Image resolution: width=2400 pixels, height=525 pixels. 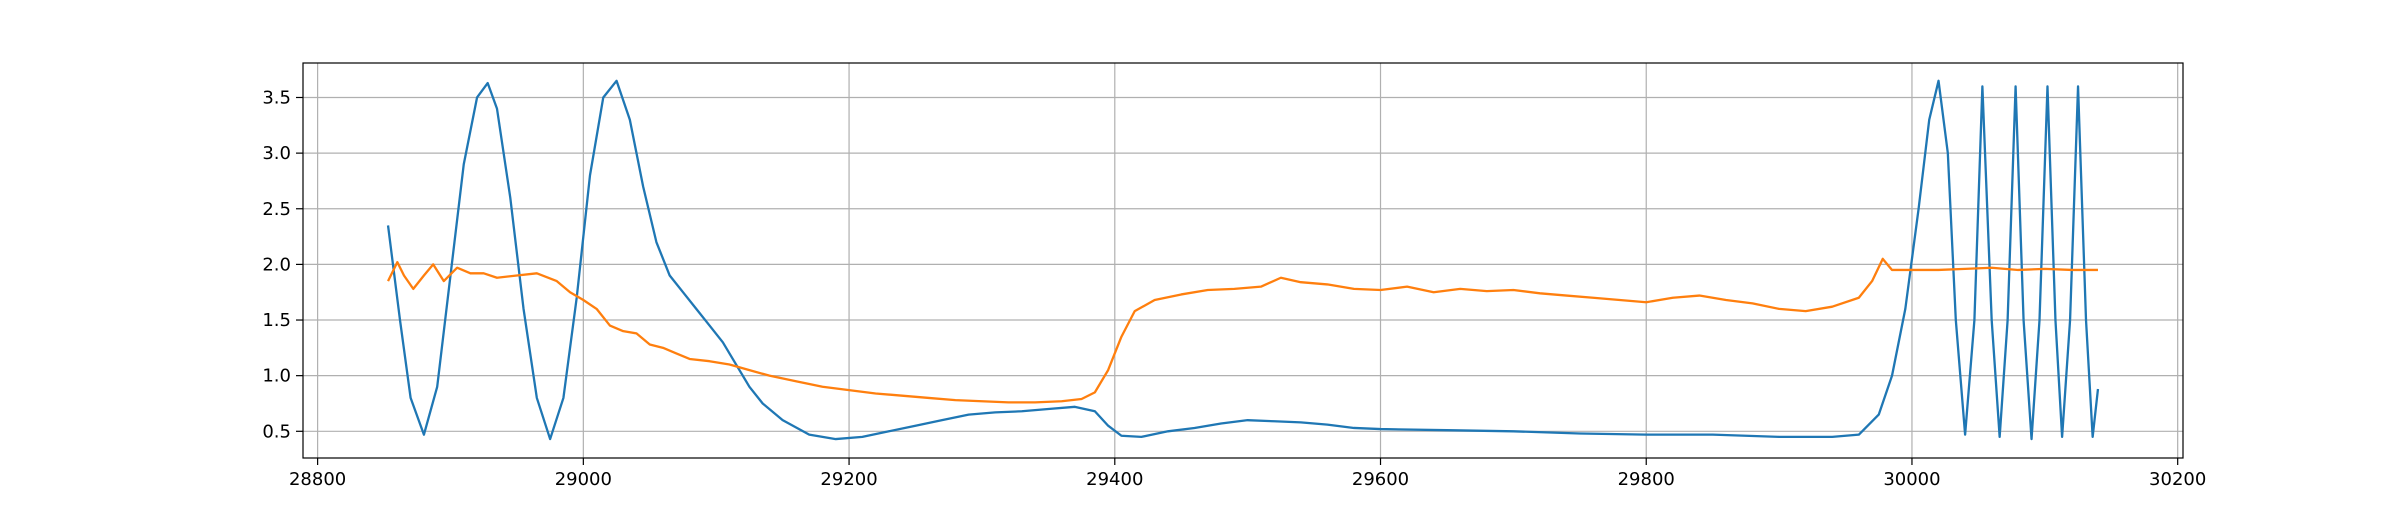 What do you see at coordinates (1380, 479) in the screenshot?
I see `x-tick-label: 29600` at bounding box center [1380, 479].